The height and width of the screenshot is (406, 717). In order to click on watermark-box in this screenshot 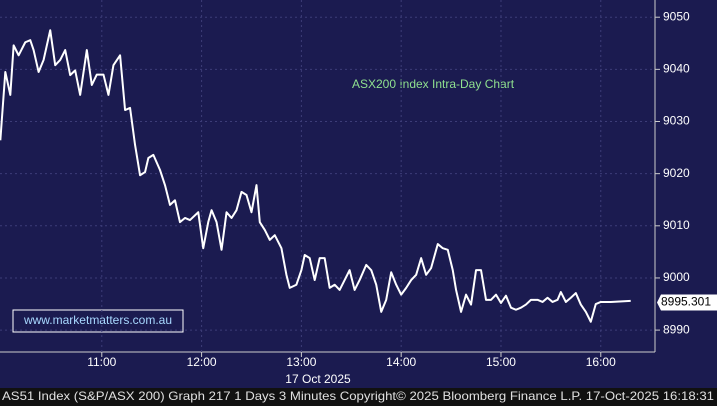, I will do `click(98, 321)`.